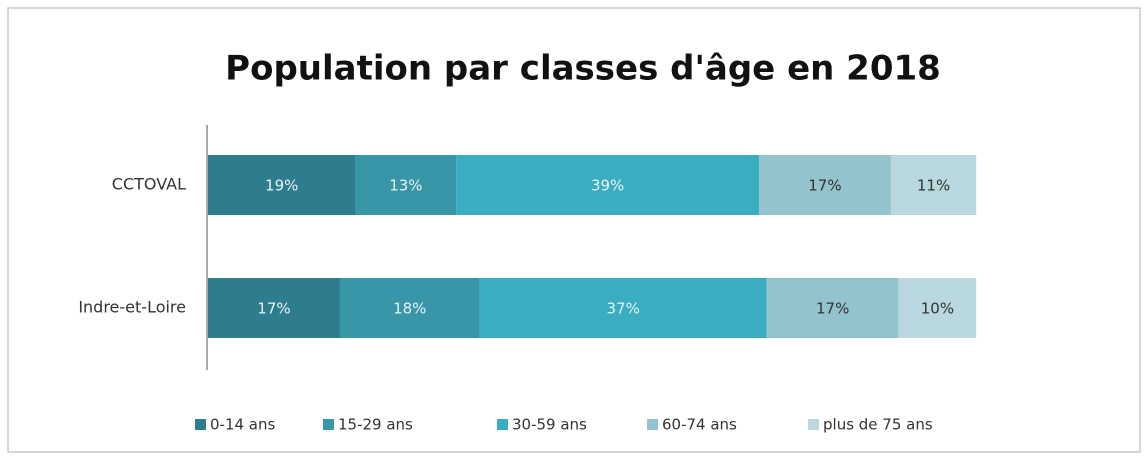  I want to click on legend-label: 30-59 ans, so click(549, 425).